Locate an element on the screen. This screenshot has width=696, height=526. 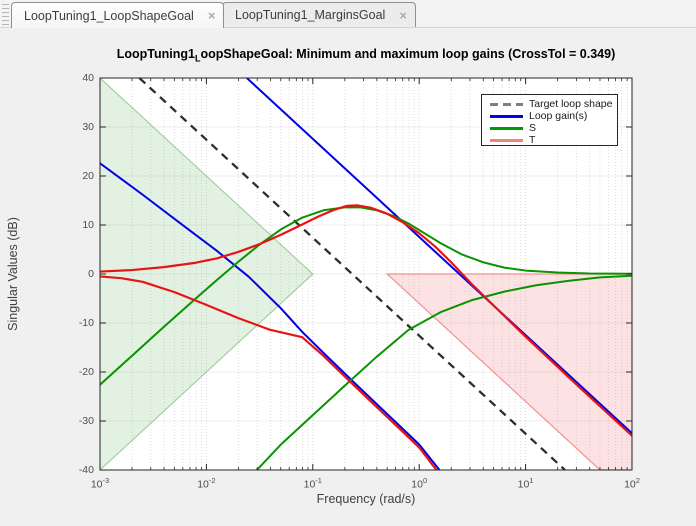
legend-entry-1: Loop gain(s) is located at coordinates (553, 116).